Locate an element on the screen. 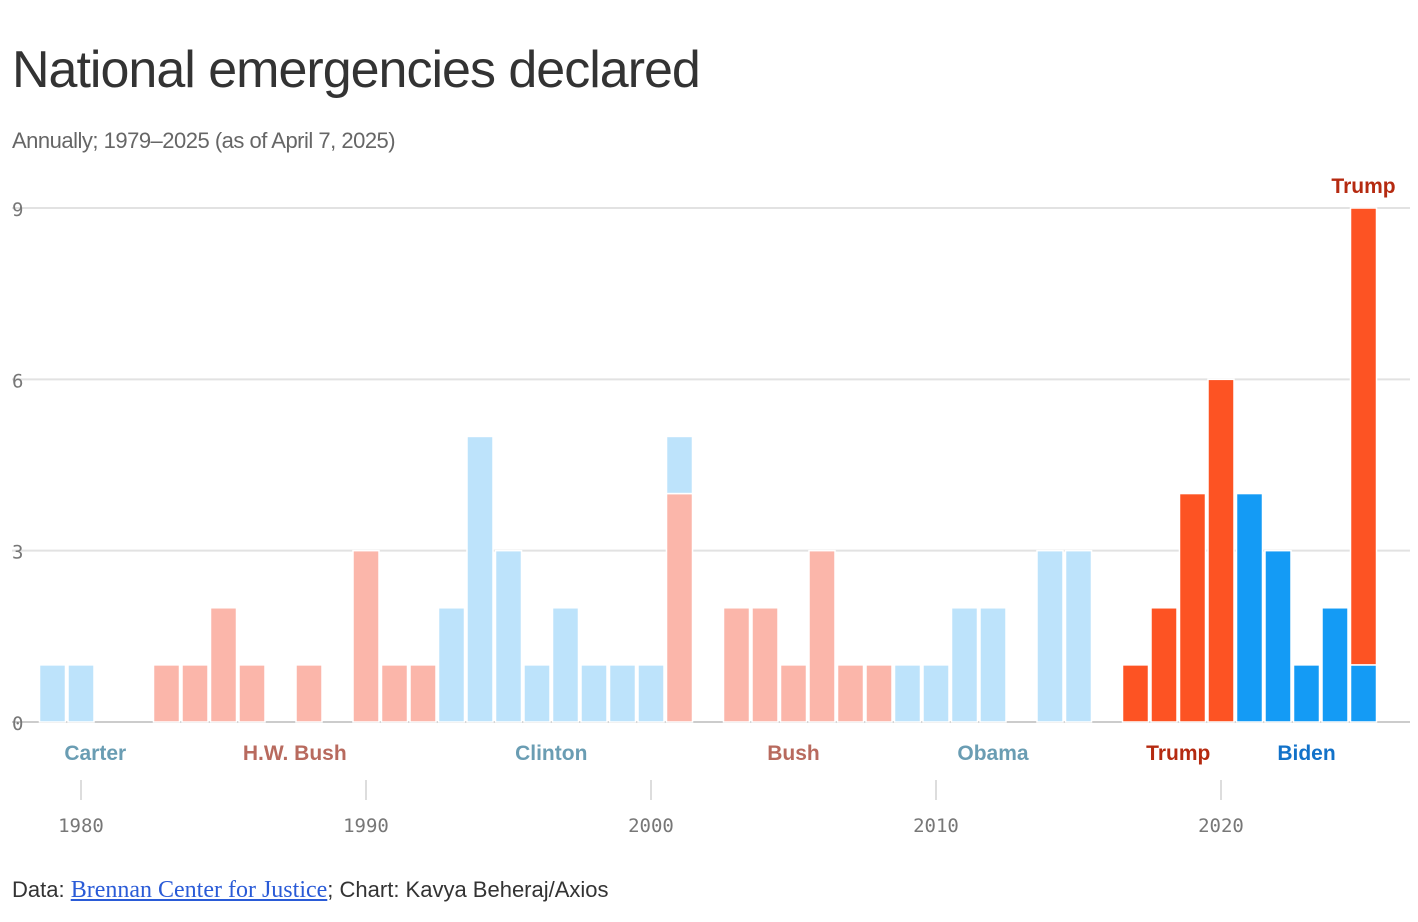 The width and height of the screenshot is (1418, 922). bar-2024 is located at coordinates (1335, 665).